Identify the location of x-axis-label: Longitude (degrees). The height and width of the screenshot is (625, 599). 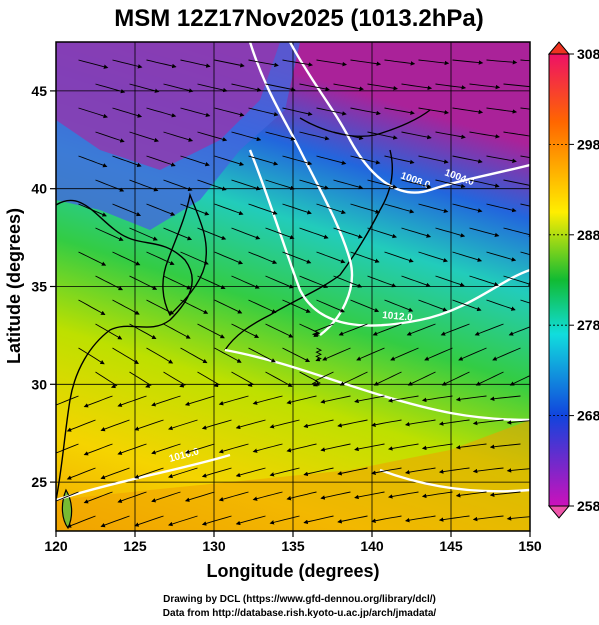
(292, 571).